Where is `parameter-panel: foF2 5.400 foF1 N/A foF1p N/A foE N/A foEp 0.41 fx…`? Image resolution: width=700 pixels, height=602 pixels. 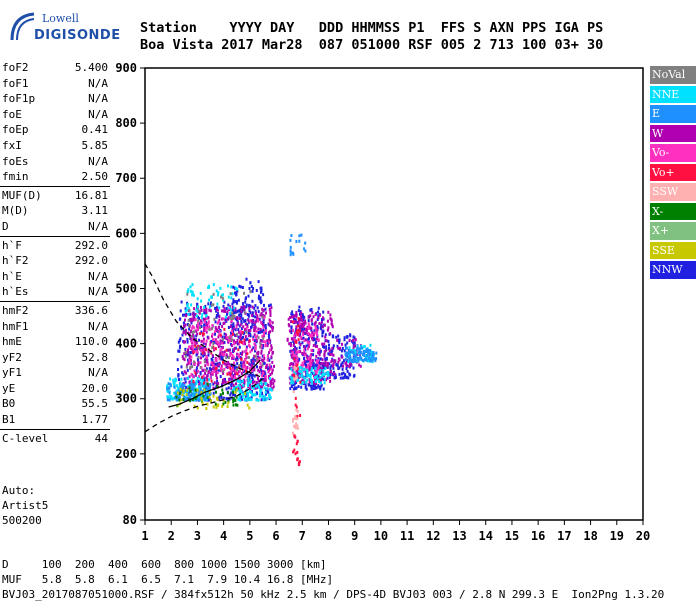 parameter-panel: foF2 5.400 foF1 N/A foF1p N/A foE N/A foEp 0.41 fx… is located at coordinates (55, 253).